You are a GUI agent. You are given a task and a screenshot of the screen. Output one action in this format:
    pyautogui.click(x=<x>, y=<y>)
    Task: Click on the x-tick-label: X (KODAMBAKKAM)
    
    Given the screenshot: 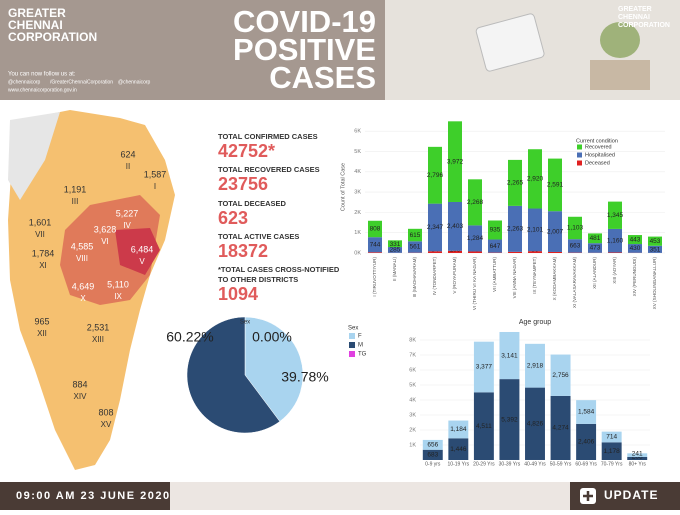 What is the action you would take?
    pyautogui.click(x=554, y=279)
    